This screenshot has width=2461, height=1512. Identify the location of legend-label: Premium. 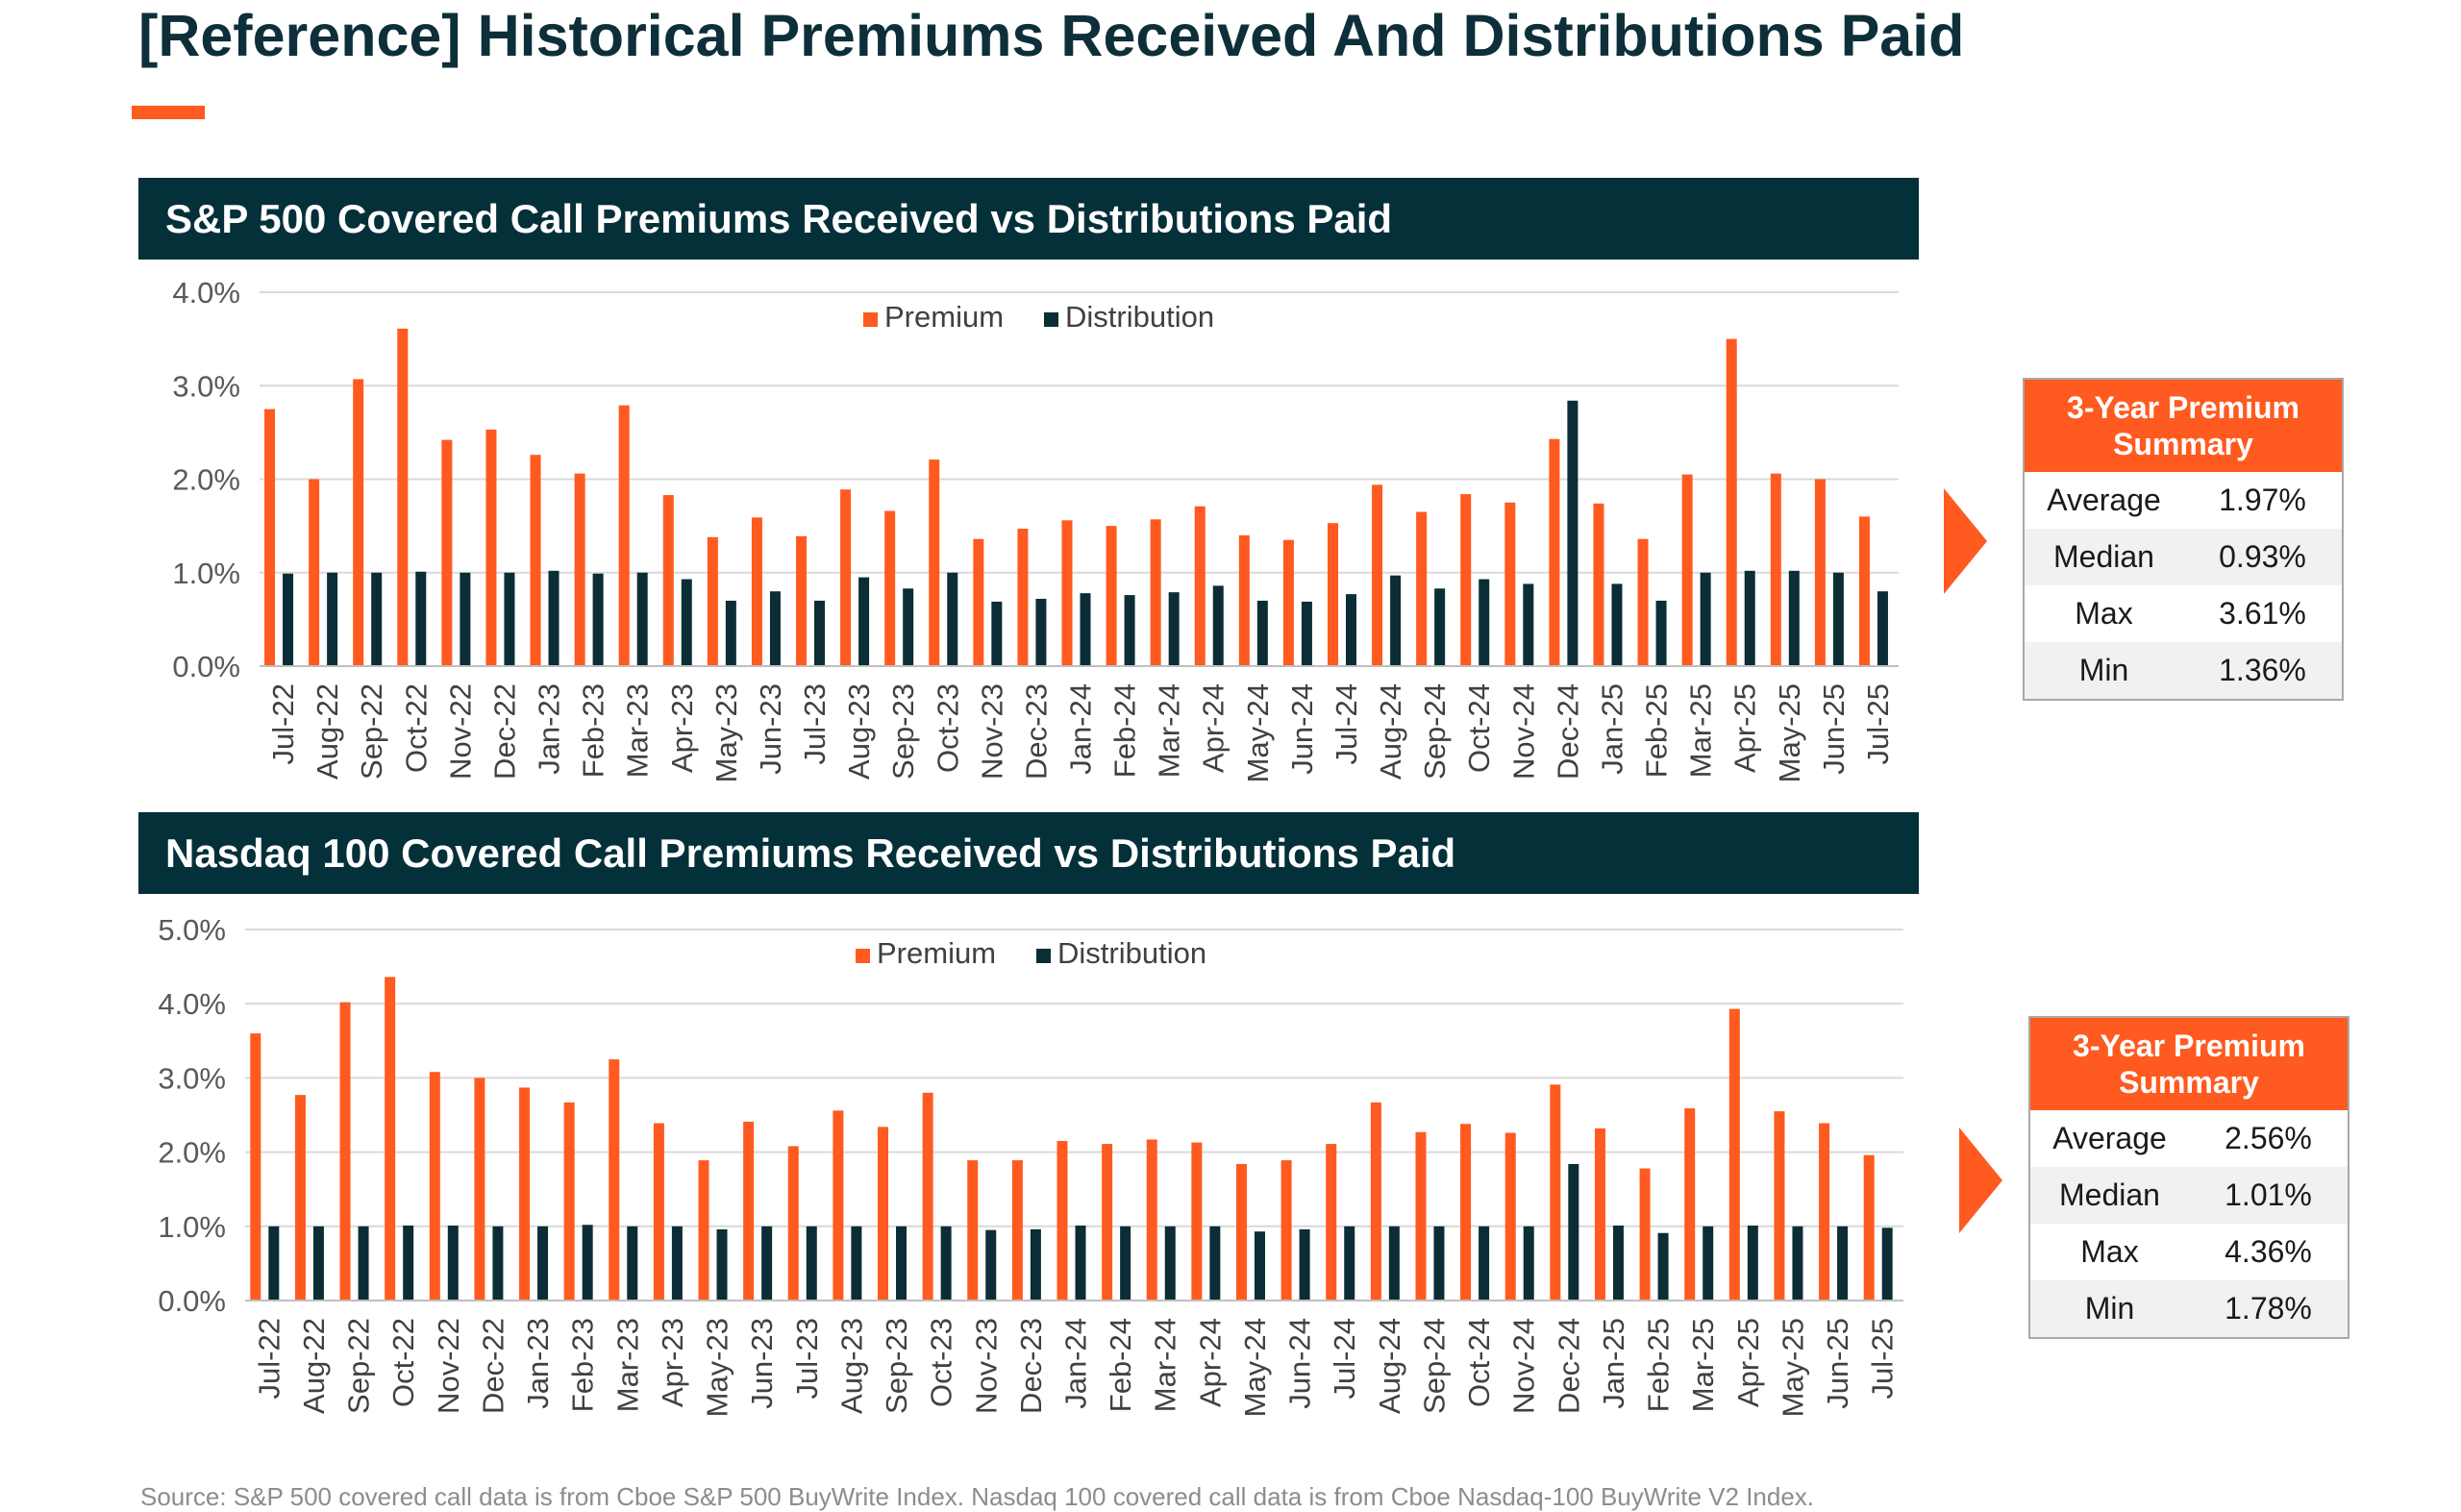
(944, 317).